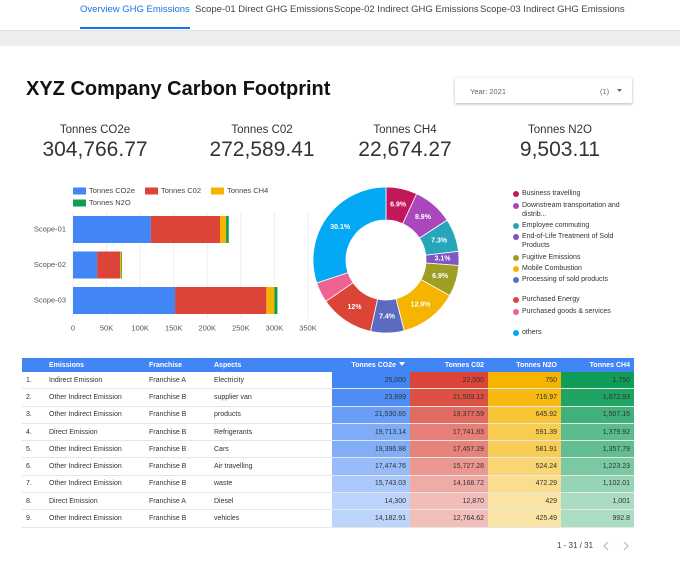 The height and width of the screenshot is (568, 680). Describe the element at coordinates (371, 518) in the screenshot. I see `table-cell: 14,182.91` at that location.